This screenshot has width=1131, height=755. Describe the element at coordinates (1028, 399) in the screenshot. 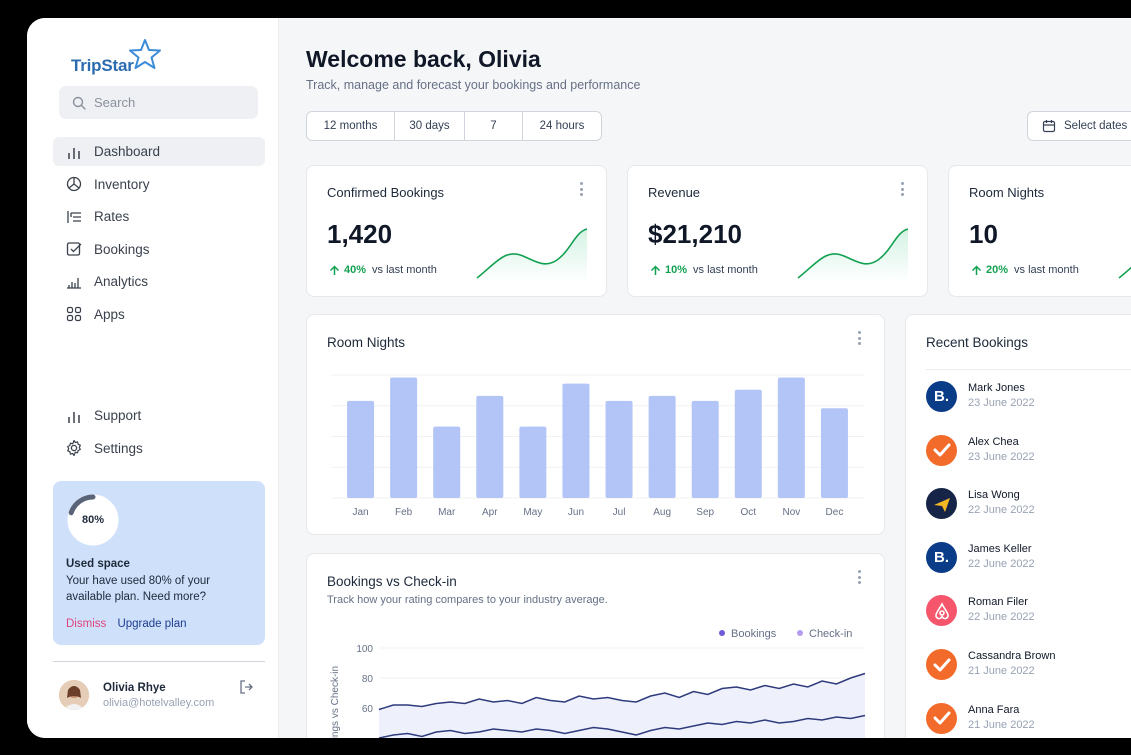

I see `list-item: B. Mark Jones 23 June 2022` at that location.